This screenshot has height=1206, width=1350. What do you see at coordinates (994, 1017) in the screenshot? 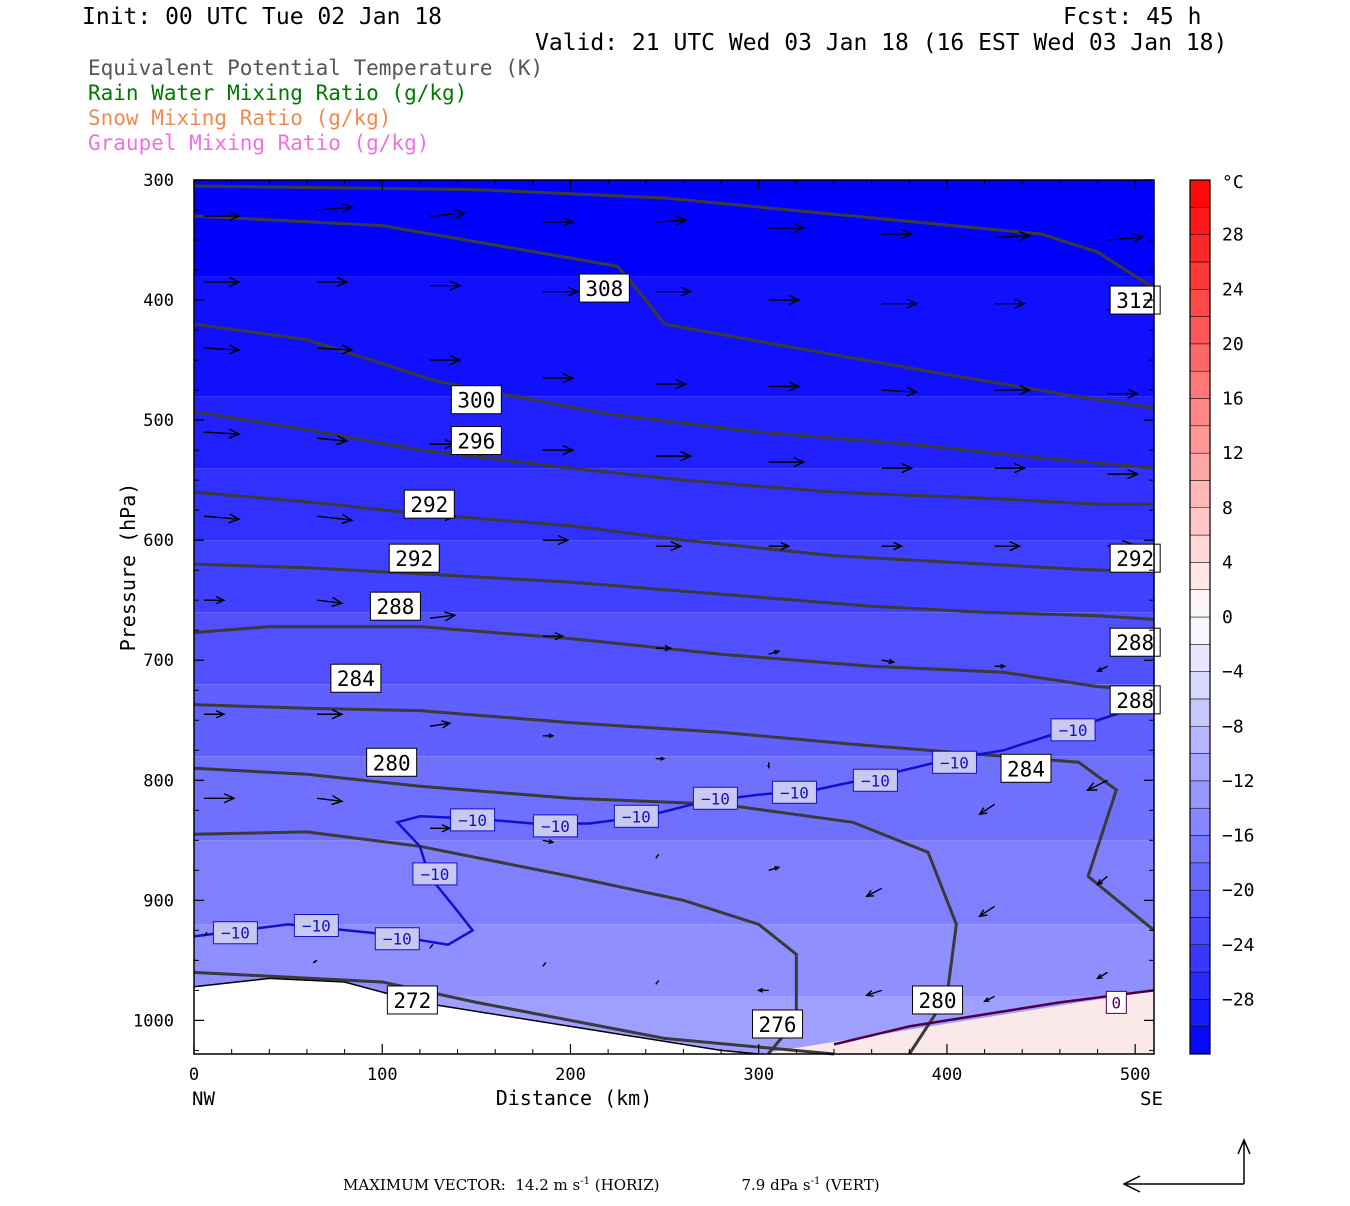
I see `isotherm-zero` at bounding box center [994, 1017].